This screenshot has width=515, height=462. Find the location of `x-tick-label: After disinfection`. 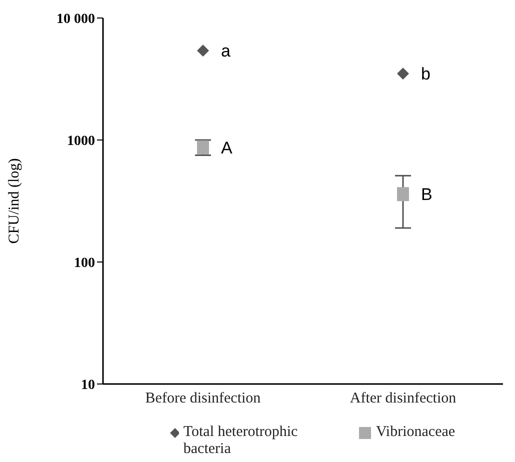

x-tick-label: After disinfection is located at coordinates (403, 398).